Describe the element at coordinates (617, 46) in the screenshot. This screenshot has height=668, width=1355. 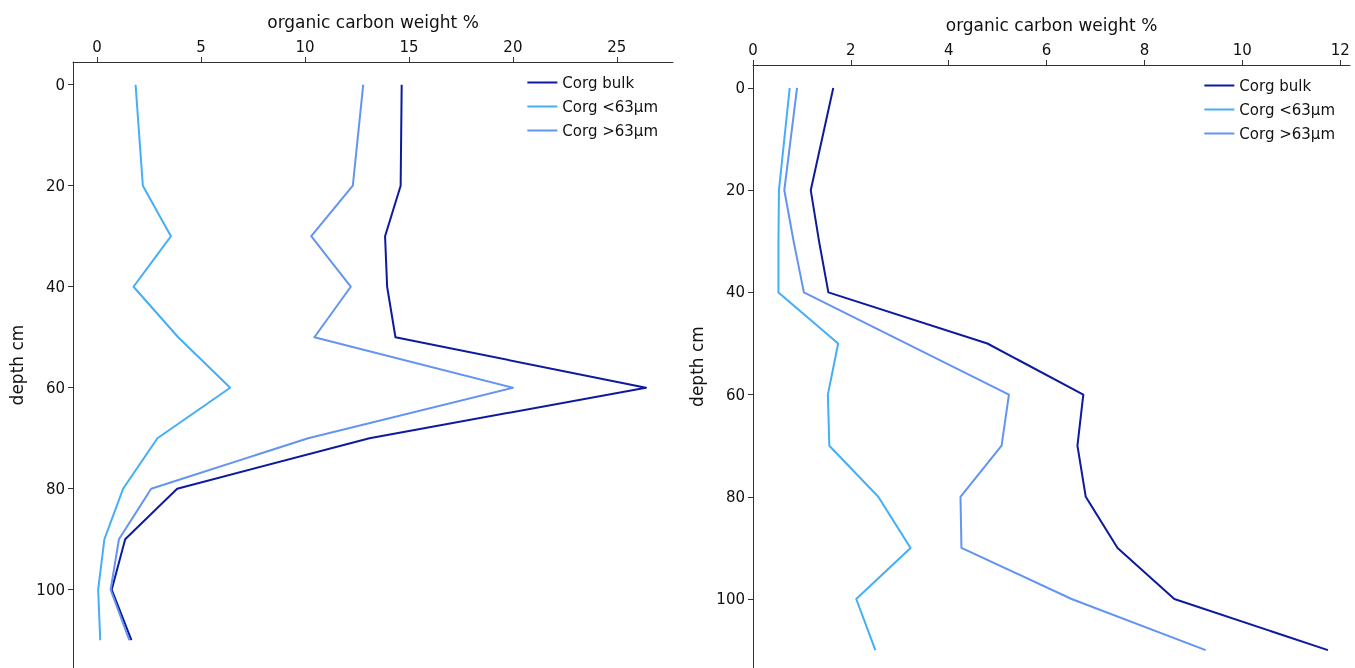
I see `x-tick-label: 25` at that location.